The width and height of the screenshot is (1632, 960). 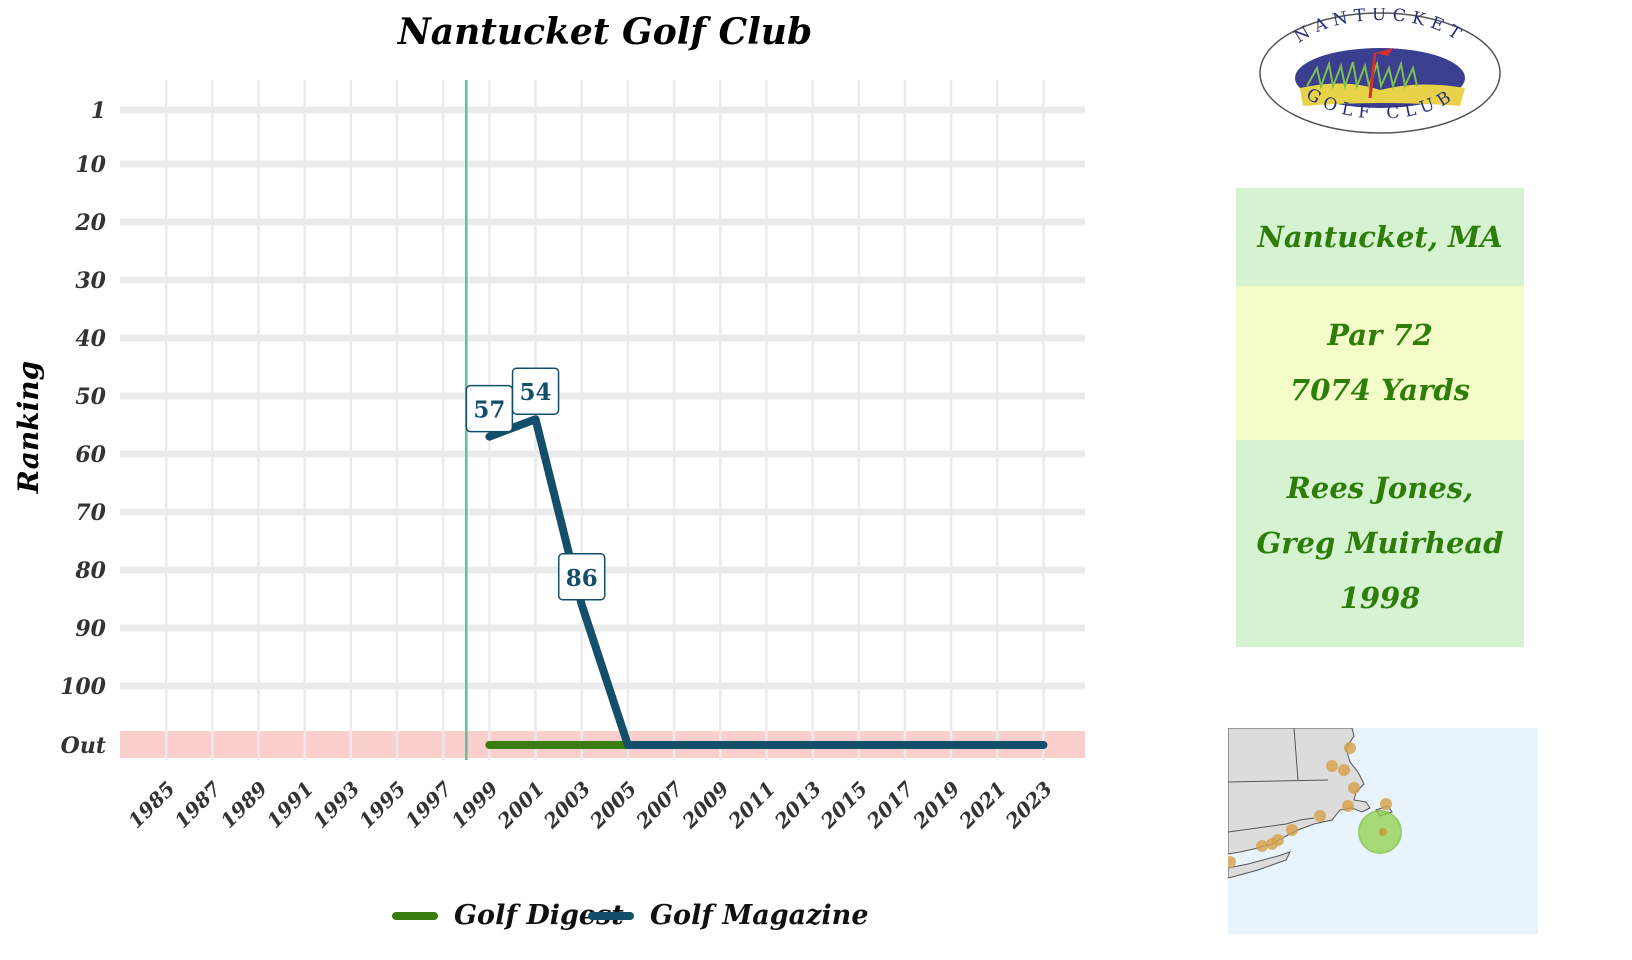 What do you see at coordinates (90, 571) in the screenshot?
I see `y-tick-label: 80` at bounding box center [90, 571].